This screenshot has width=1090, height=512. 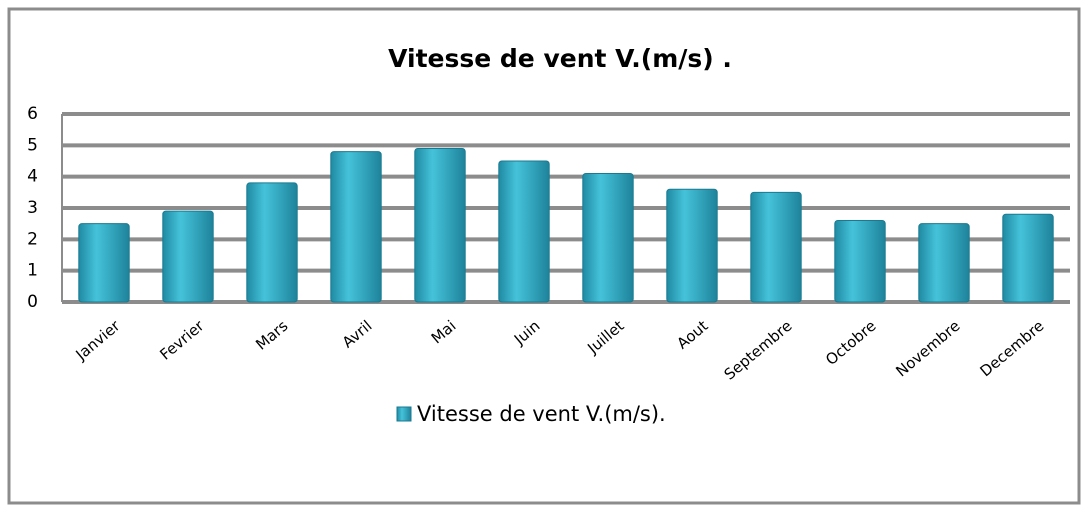 What do you see at coordinates (32, 177) in the screenshot?
I see `y-tick-label: 4` at bounding box center [32, 177].